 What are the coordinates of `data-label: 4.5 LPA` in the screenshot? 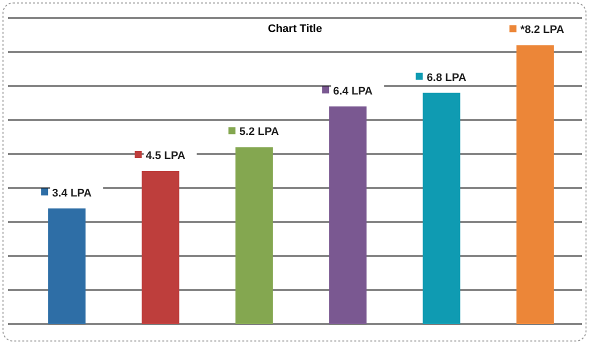 It's located at (166, 156).